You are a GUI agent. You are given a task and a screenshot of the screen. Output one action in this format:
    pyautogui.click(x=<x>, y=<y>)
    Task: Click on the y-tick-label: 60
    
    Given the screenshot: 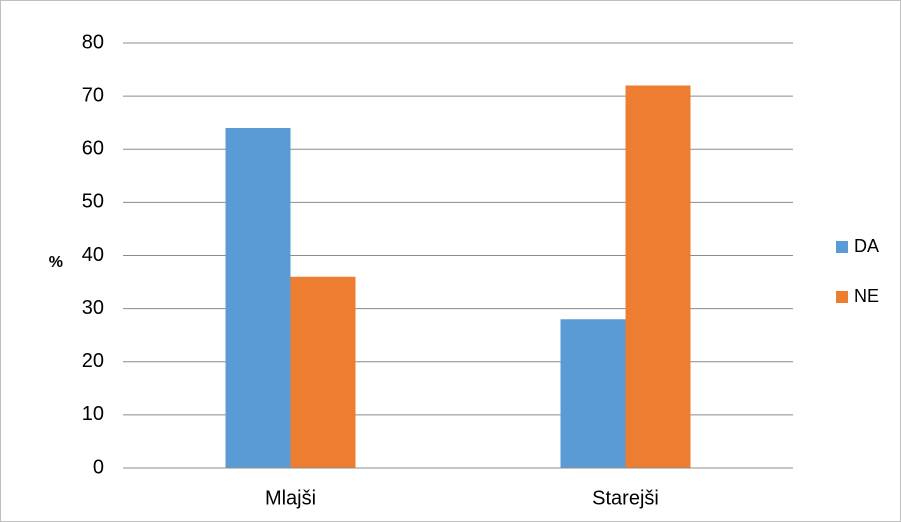 What is the action you would take?
    pyautogui.click(x=93, y=149)
    